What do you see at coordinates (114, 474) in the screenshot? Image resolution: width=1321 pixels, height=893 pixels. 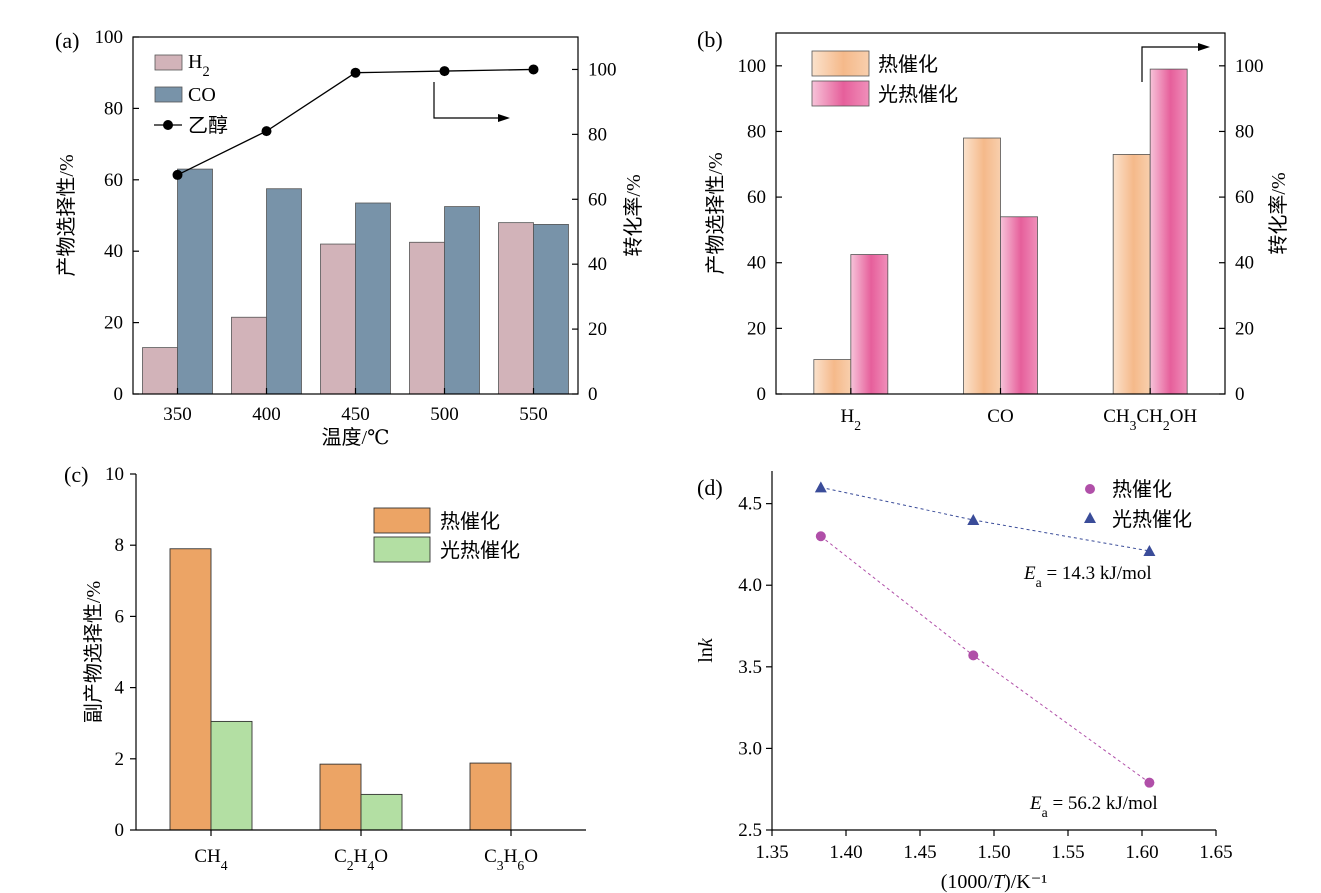 I see `panel-c-ytick-label: 10` at bounding box center [114, 474].